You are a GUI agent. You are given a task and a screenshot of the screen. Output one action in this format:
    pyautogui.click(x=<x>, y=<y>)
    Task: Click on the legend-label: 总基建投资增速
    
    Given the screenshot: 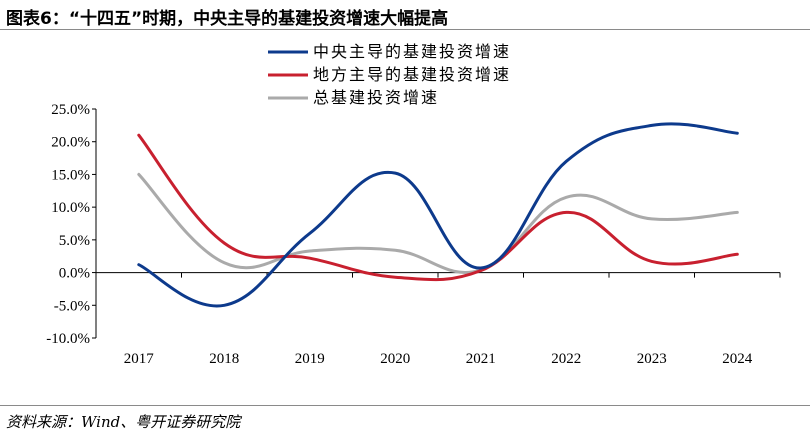 What is the action you would take?
    pyautogui.click(x=376, y=97)
    